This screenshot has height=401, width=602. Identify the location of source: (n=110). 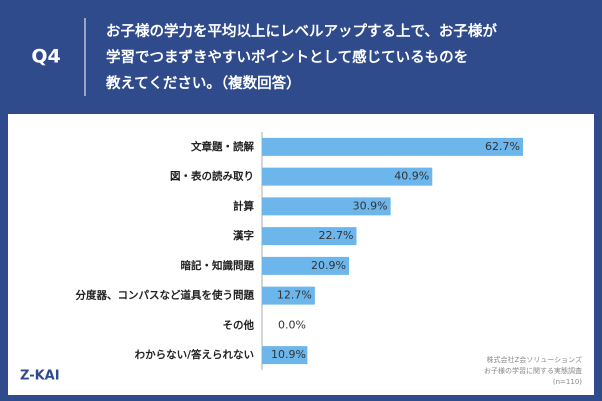
(567, 382).